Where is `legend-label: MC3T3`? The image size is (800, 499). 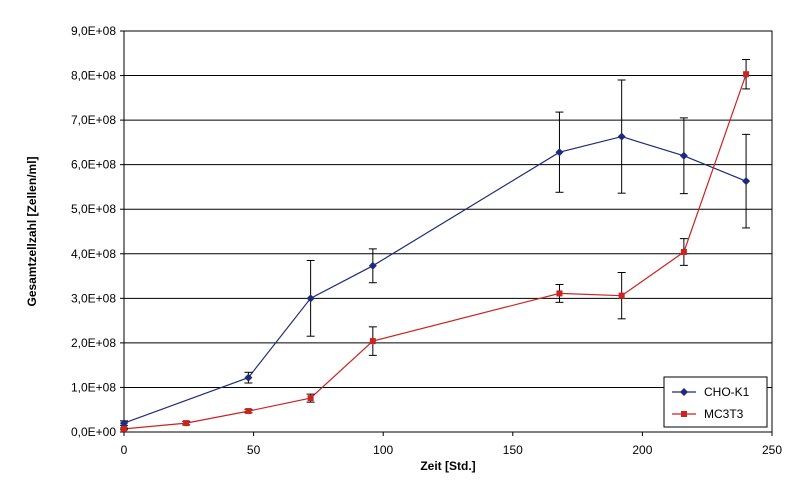
legend-label: MC3T3 is located at coordinates (724, 414).